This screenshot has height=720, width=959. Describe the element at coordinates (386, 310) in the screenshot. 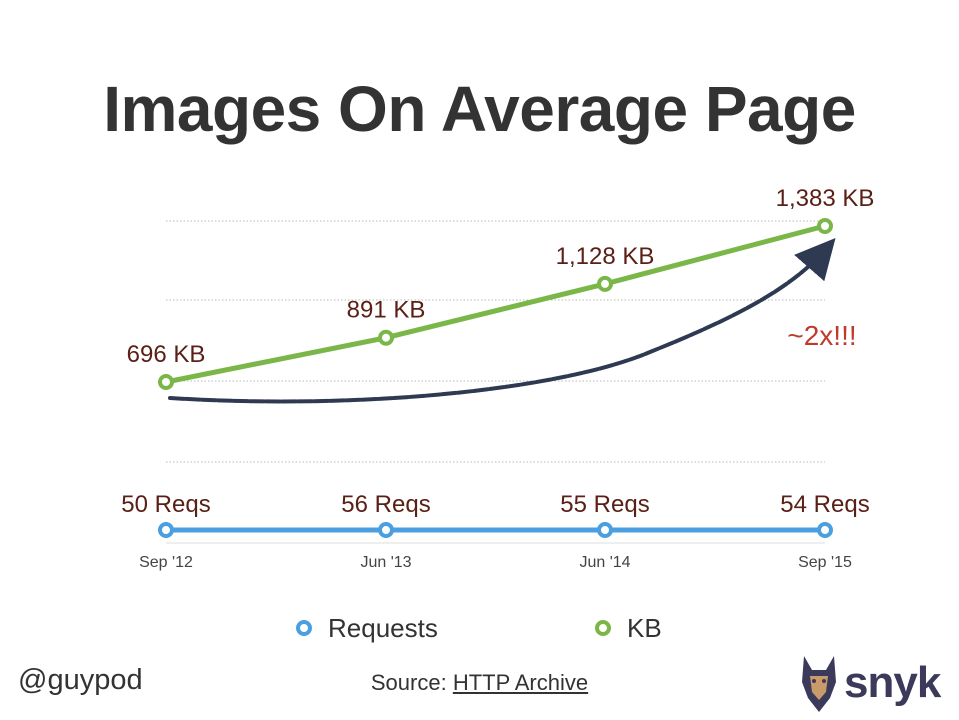

I see `kb-data-label: 891 KB` at that location.